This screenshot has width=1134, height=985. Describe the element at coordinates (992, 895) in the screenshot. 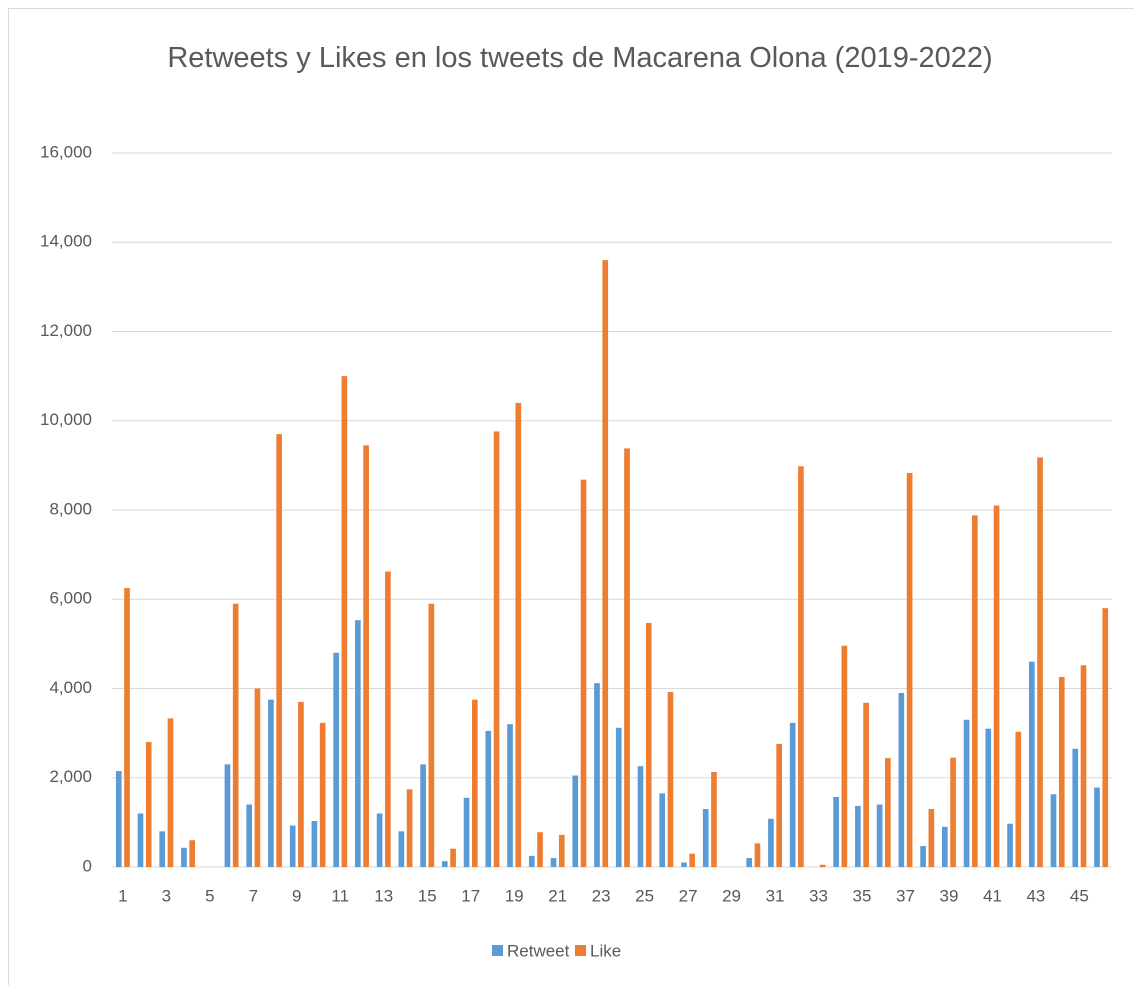

I see `x-tick-label: 41` at that location.